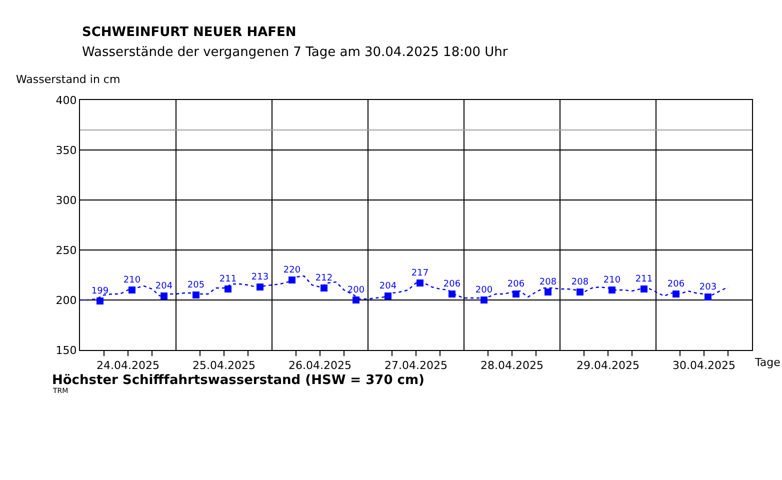 This screenshot has width=782, height=480. What do you see at coordinates (238, 380) in the screenshot?
I see `text: Höchster Schifffahrtswasserstand (HSW = 370 cm)` at bounding box center [238, 380].